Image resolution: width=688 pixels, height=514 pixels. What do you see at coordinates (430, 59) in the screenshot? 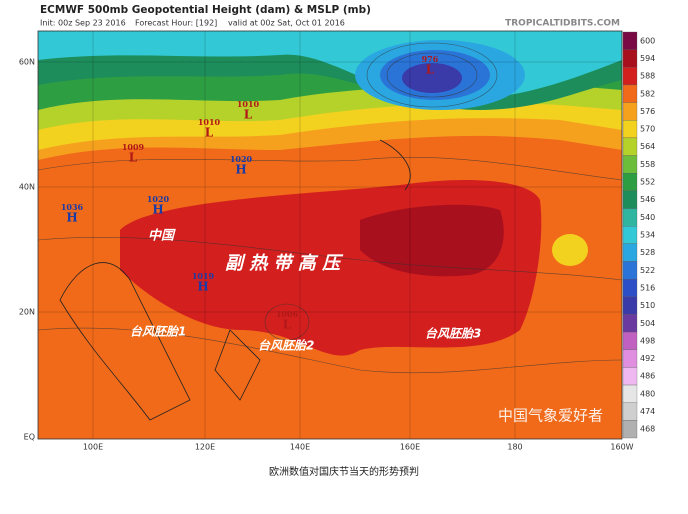
I see `center-pressure: 976` at bounding box center [430, 59].